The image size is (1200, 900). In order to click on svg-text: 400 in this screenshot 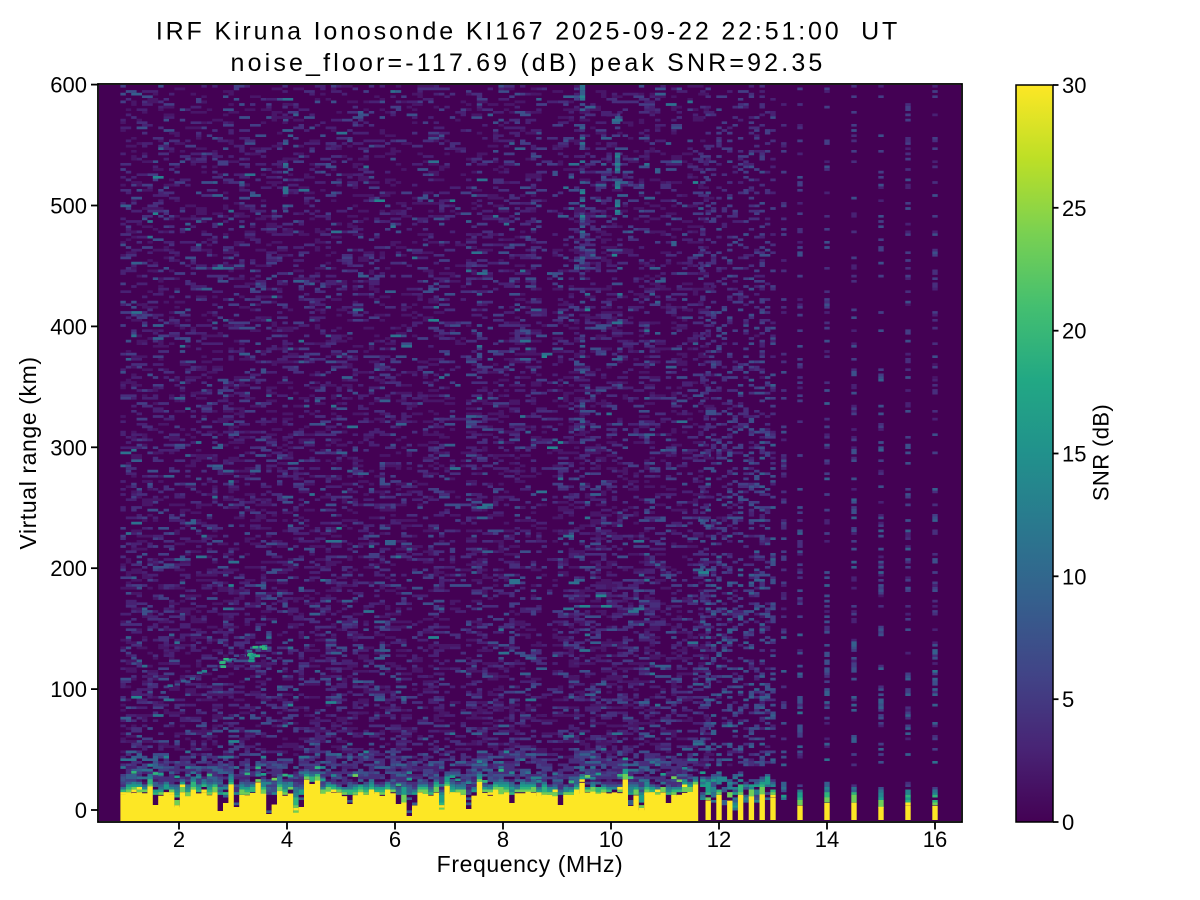, I will do `click(68, 326)`.